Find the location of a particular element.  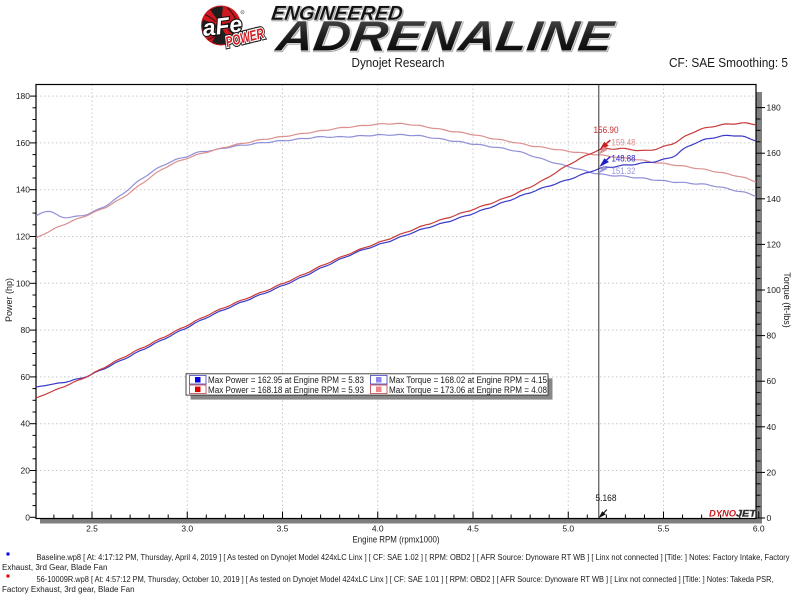

svg-text: Power (hp) is located at coordinates (9, 300).